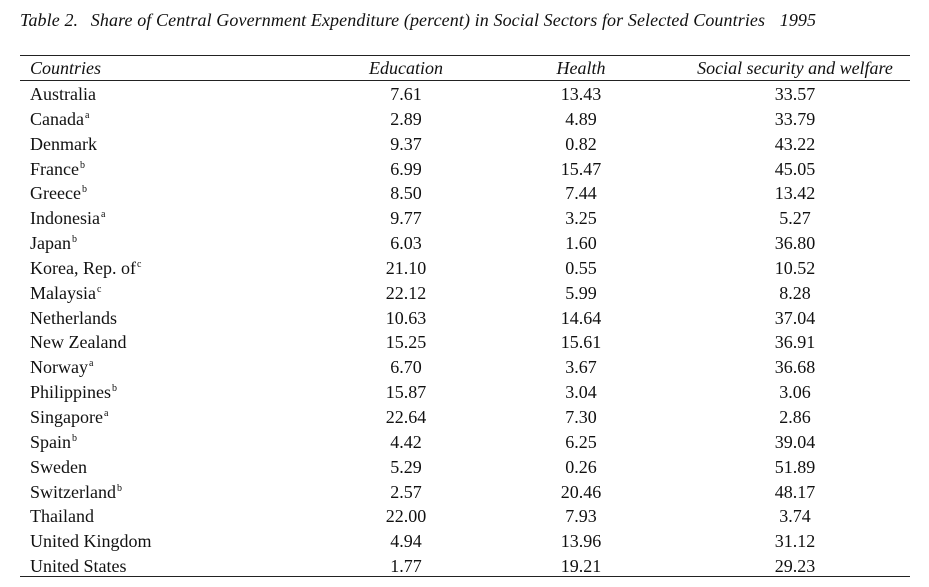 This screenshot has width=929, height=587. I want to click on education-cell: 8.50, so click(406, 193).